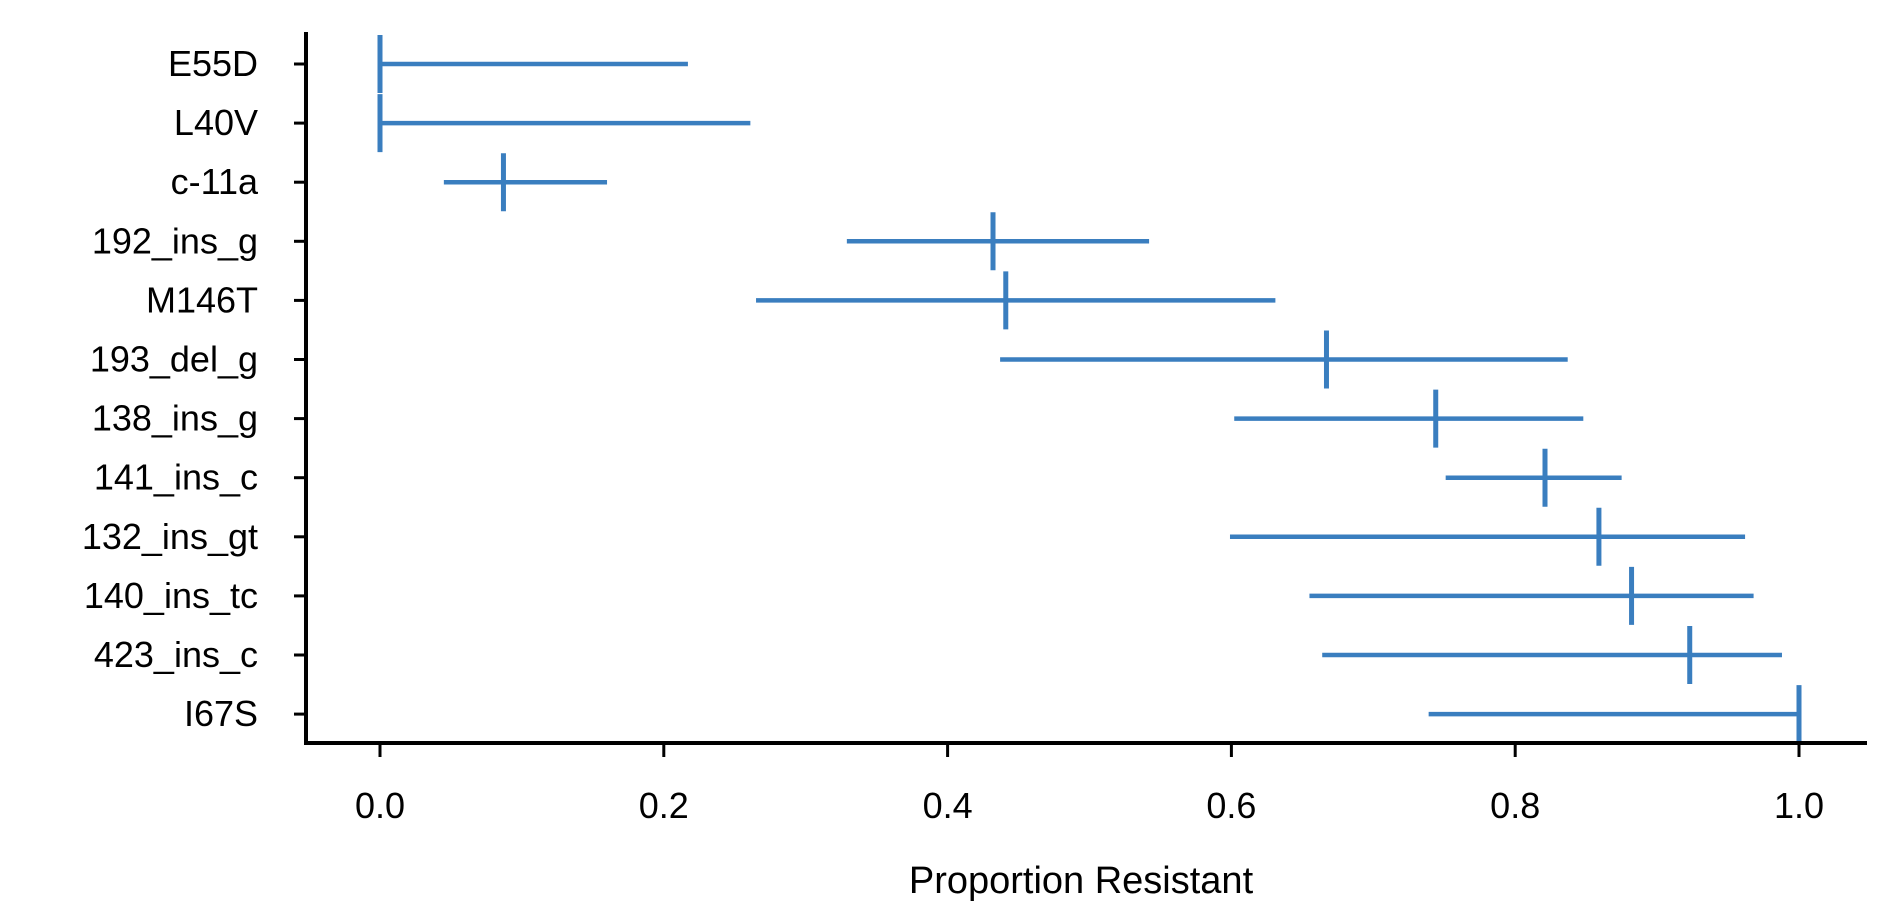 The height and width of the screenshot is (916, 1892). What do you see at coordinates (1081, 881) in the screenshot?
I see `x-axis-title: Proportion Resistant` at bounding box center [1081, 881].